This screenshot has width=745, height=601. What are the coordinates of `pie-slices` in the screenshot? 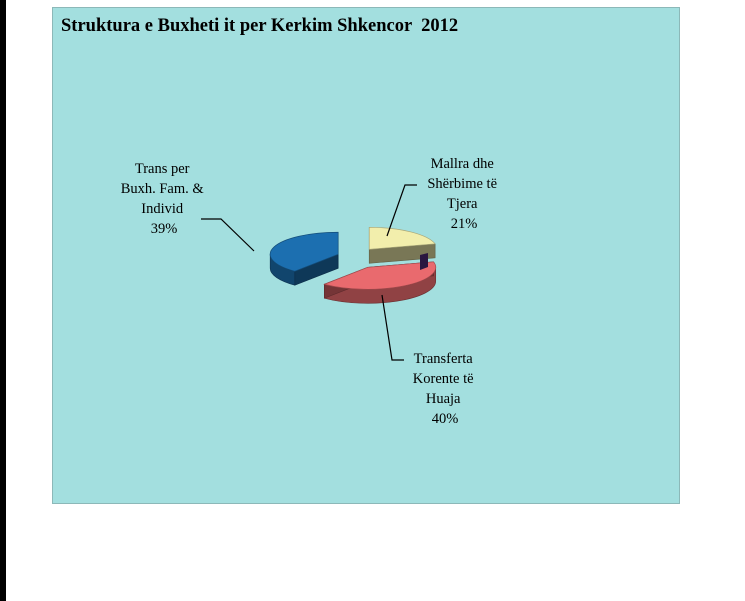 It's located at (353, 265).